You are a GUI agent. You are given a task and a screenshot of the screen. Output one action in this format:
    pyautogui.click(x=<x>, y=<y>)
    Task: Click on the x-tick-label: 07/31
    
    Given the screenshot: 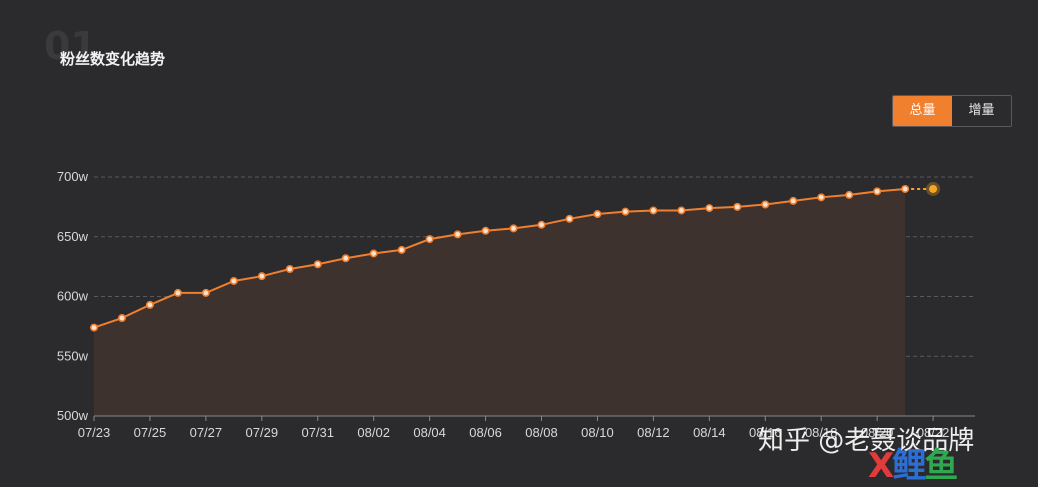 What is the action you would take?
    pyautogui.click(x=317, y=432)
    